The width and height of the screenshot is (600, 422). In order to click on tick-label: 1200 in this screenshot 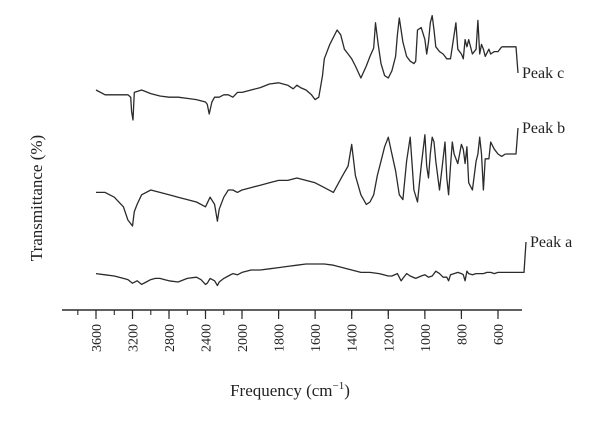, I will do `click(389, 338)`.